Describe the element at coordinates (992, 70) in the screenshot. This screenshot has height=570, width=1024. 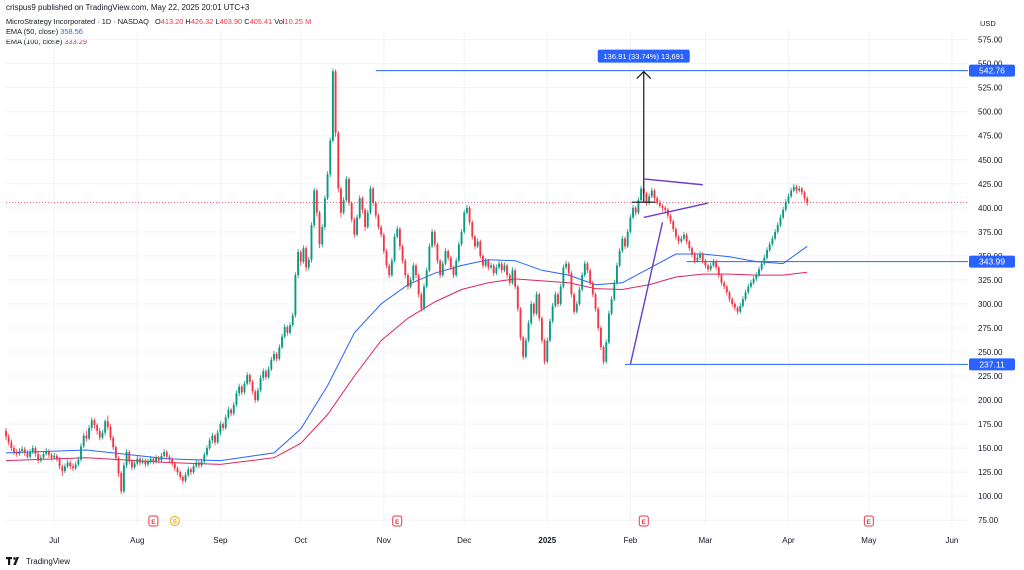
I see `level-badge` at that location.